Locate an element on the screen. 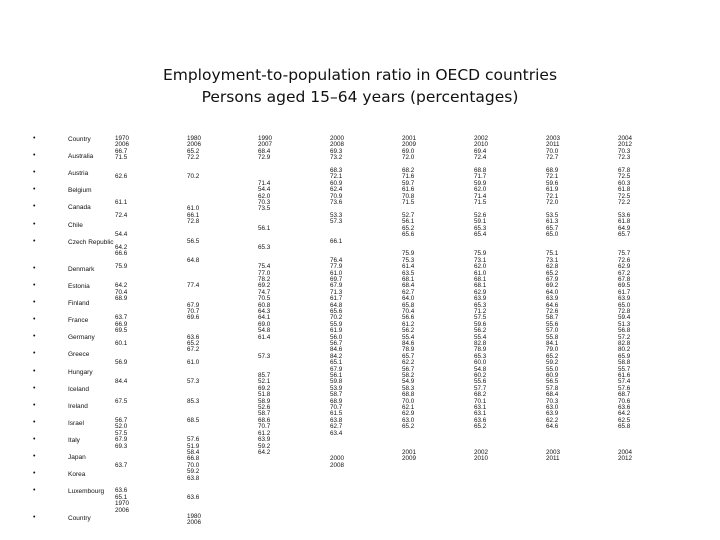 Image resolution: width=720 pixels, height=540 pixels. row-label: Finland is located at coordinates (79, 303).